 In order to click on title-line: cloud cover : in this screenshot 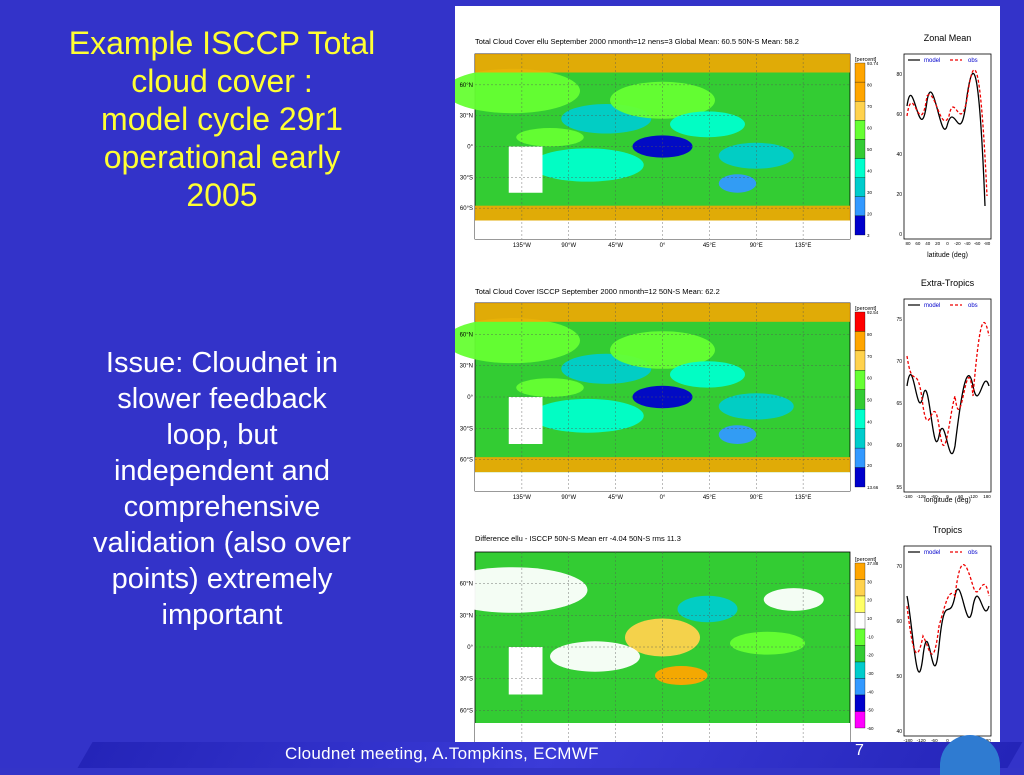, I will do `click(222, 81)`.